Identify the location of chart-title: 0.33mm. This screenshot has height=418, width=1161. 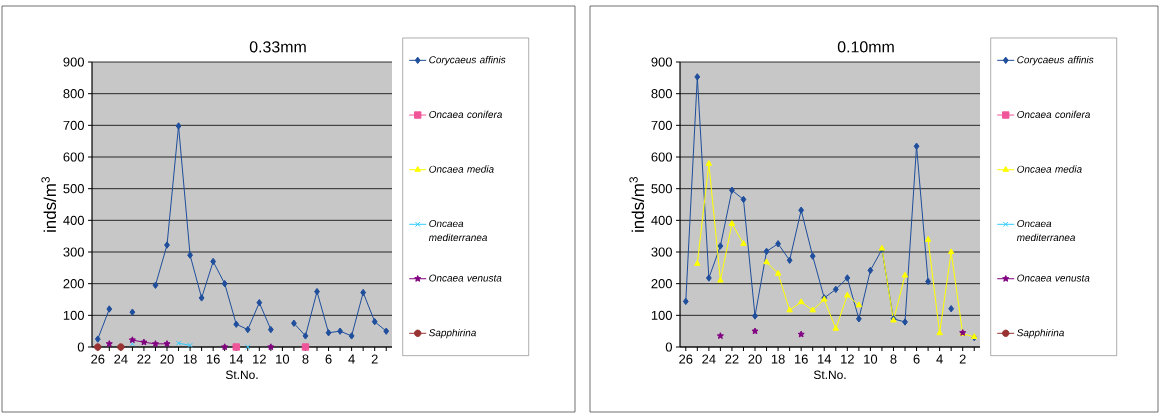
(277, 47).